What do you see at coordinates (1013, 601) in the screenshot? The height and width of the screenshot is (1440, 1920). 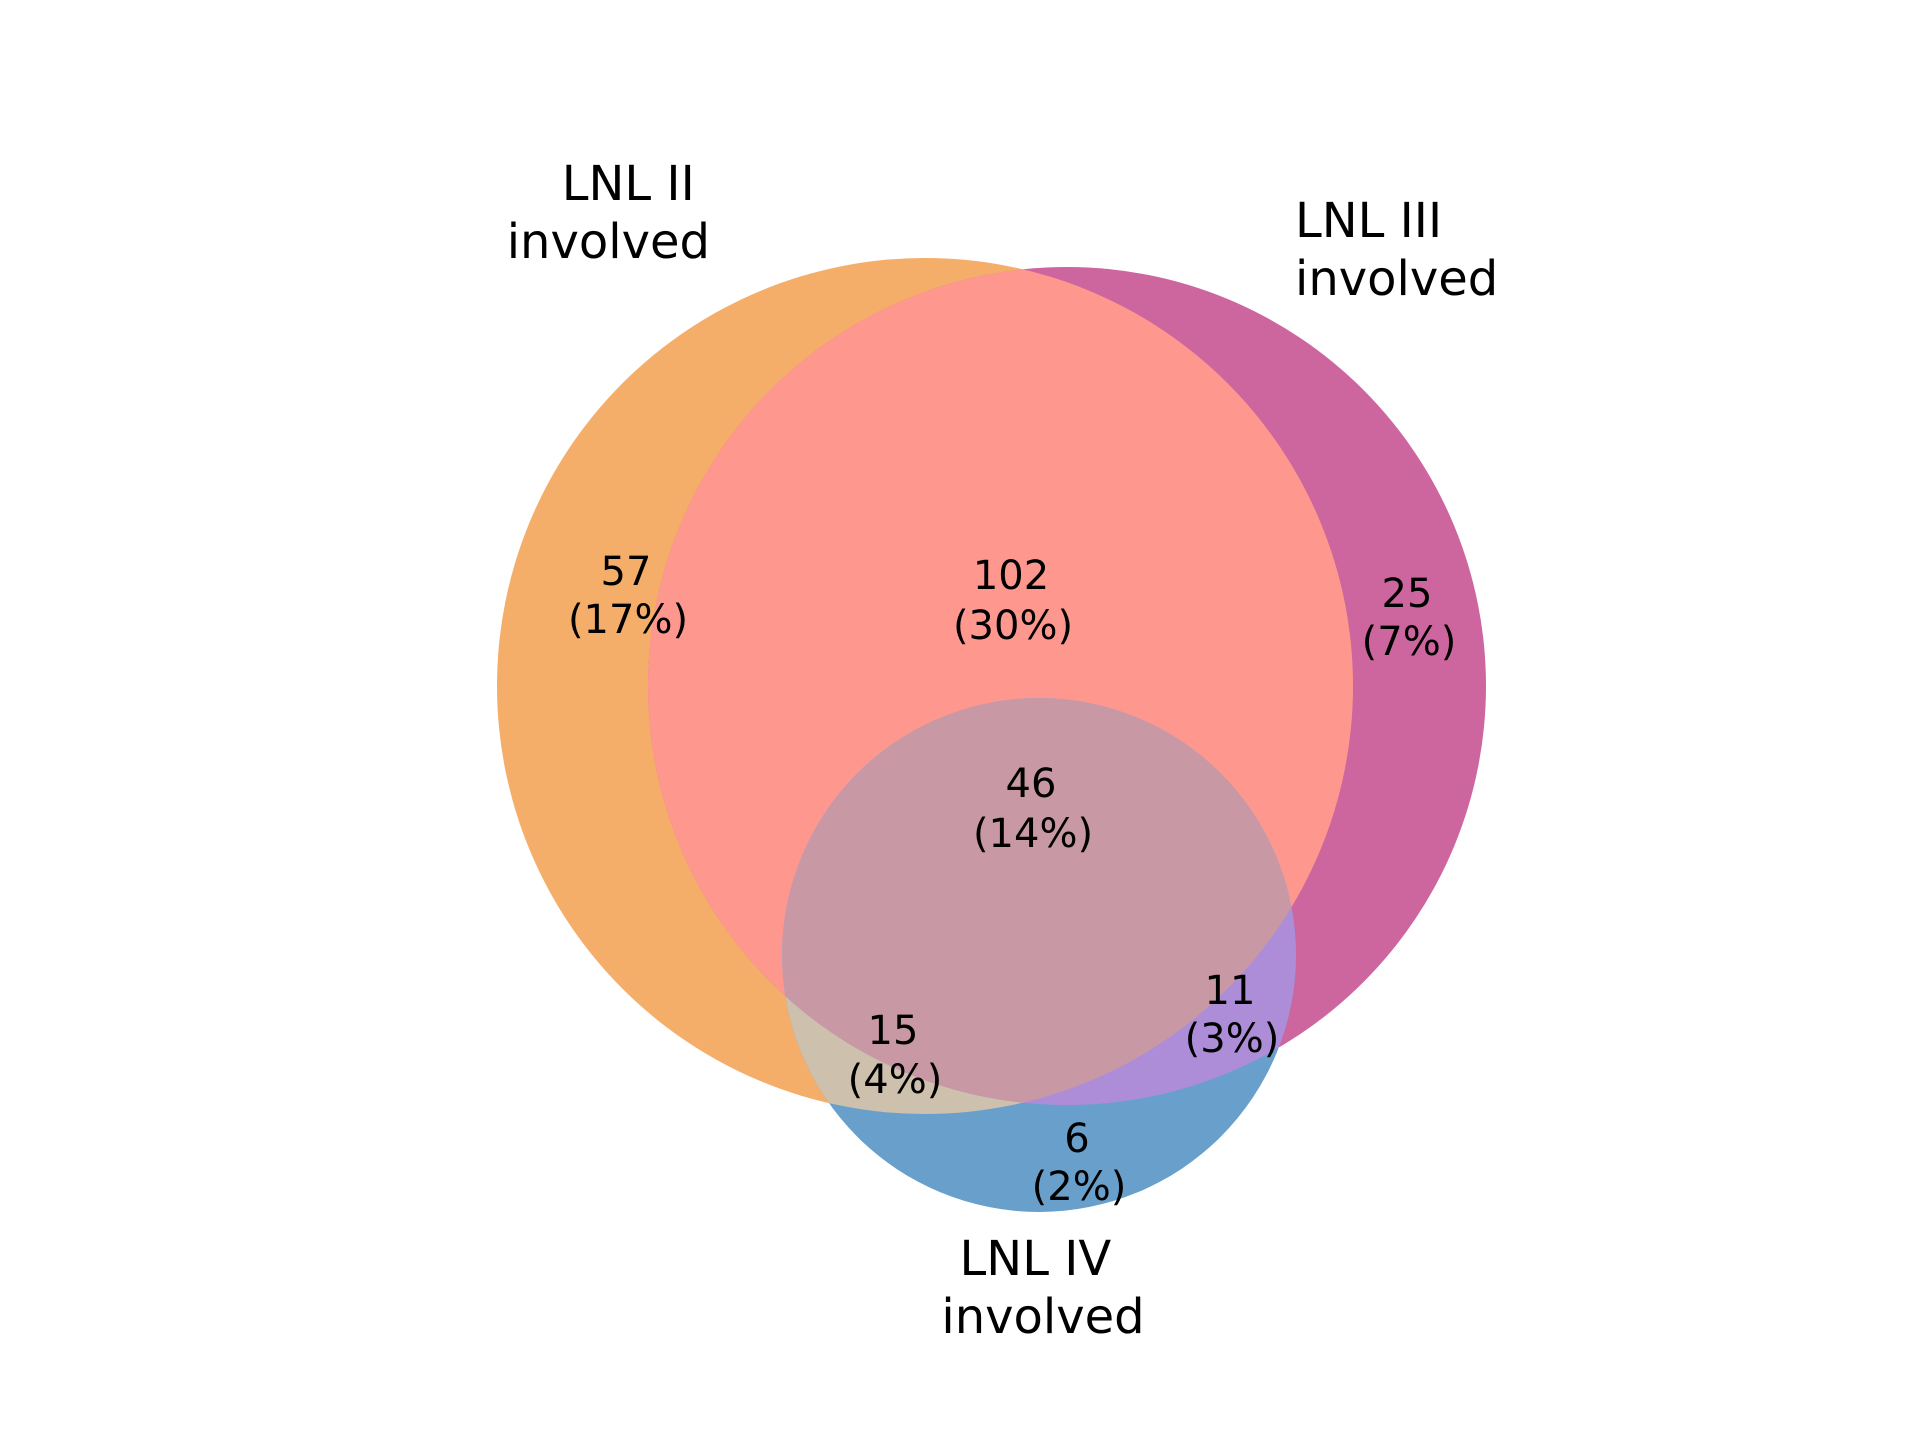 I see `region-label-lnl-ii-iii: 102 (30%)` at bounding box center [1013, 601].